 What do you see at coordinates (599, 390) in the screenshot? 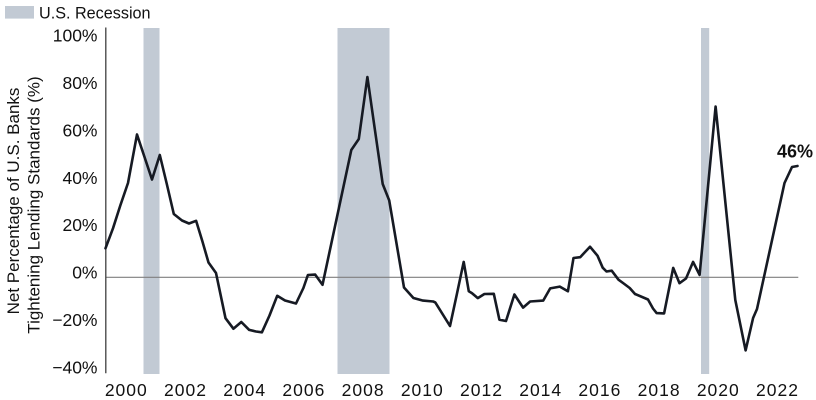
I see `svg-text: 2016` at bounding box center [599, 390].